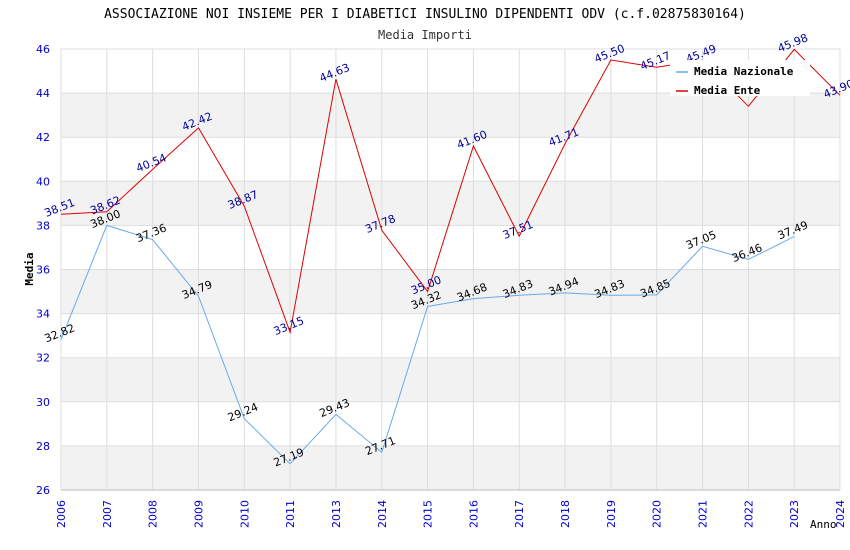 This screenshot has height=550, width=850. I want to click on y-tick-label: 32, so click(43, 358).